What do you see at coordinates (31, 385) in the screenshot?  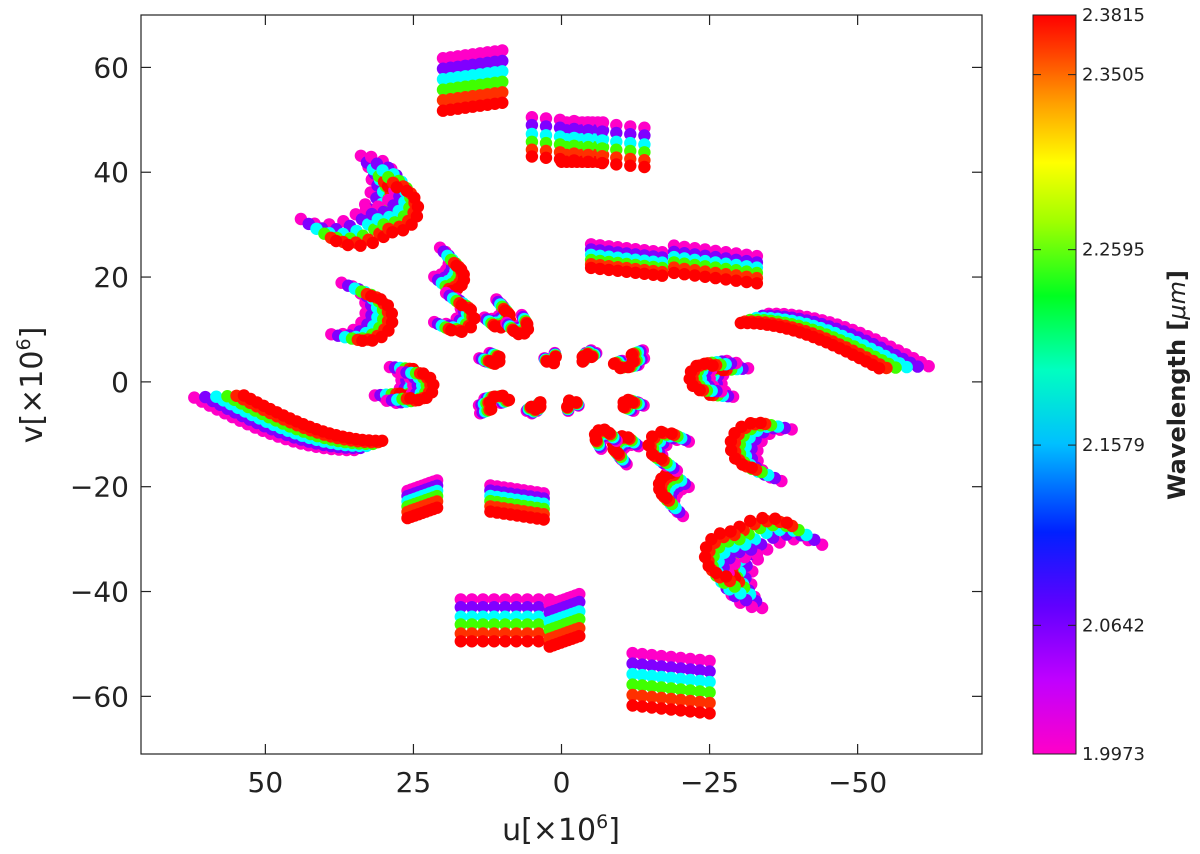 I see `y-axis-label: v[×106]` at bounding box center [31, 385].